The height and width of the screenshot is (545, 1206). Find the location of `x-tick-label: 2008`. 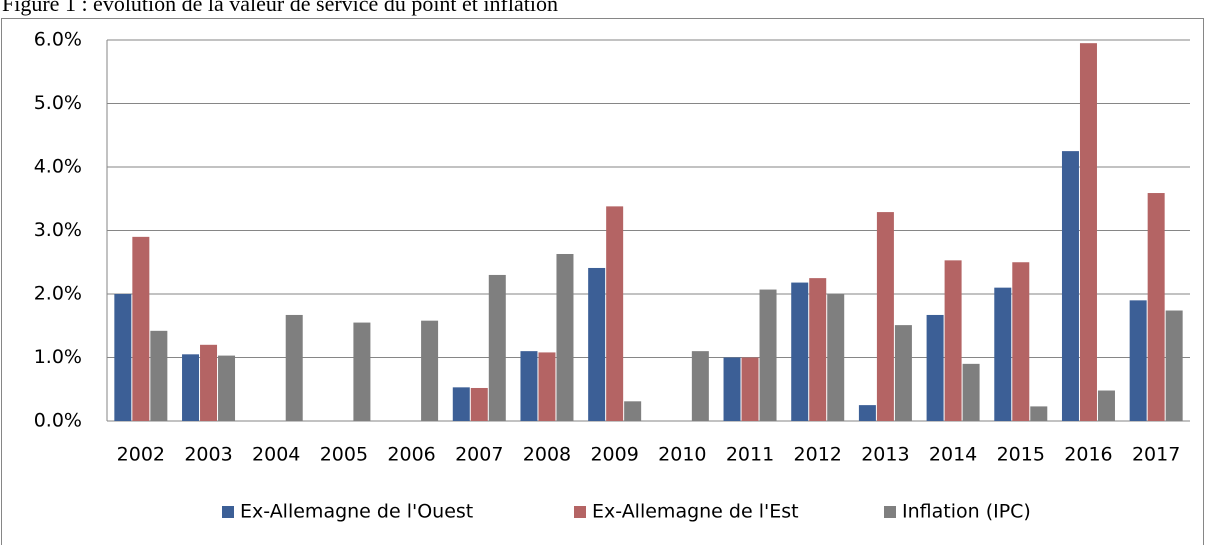

x-tick-label: 2008 is located at coordinates (547, 455).